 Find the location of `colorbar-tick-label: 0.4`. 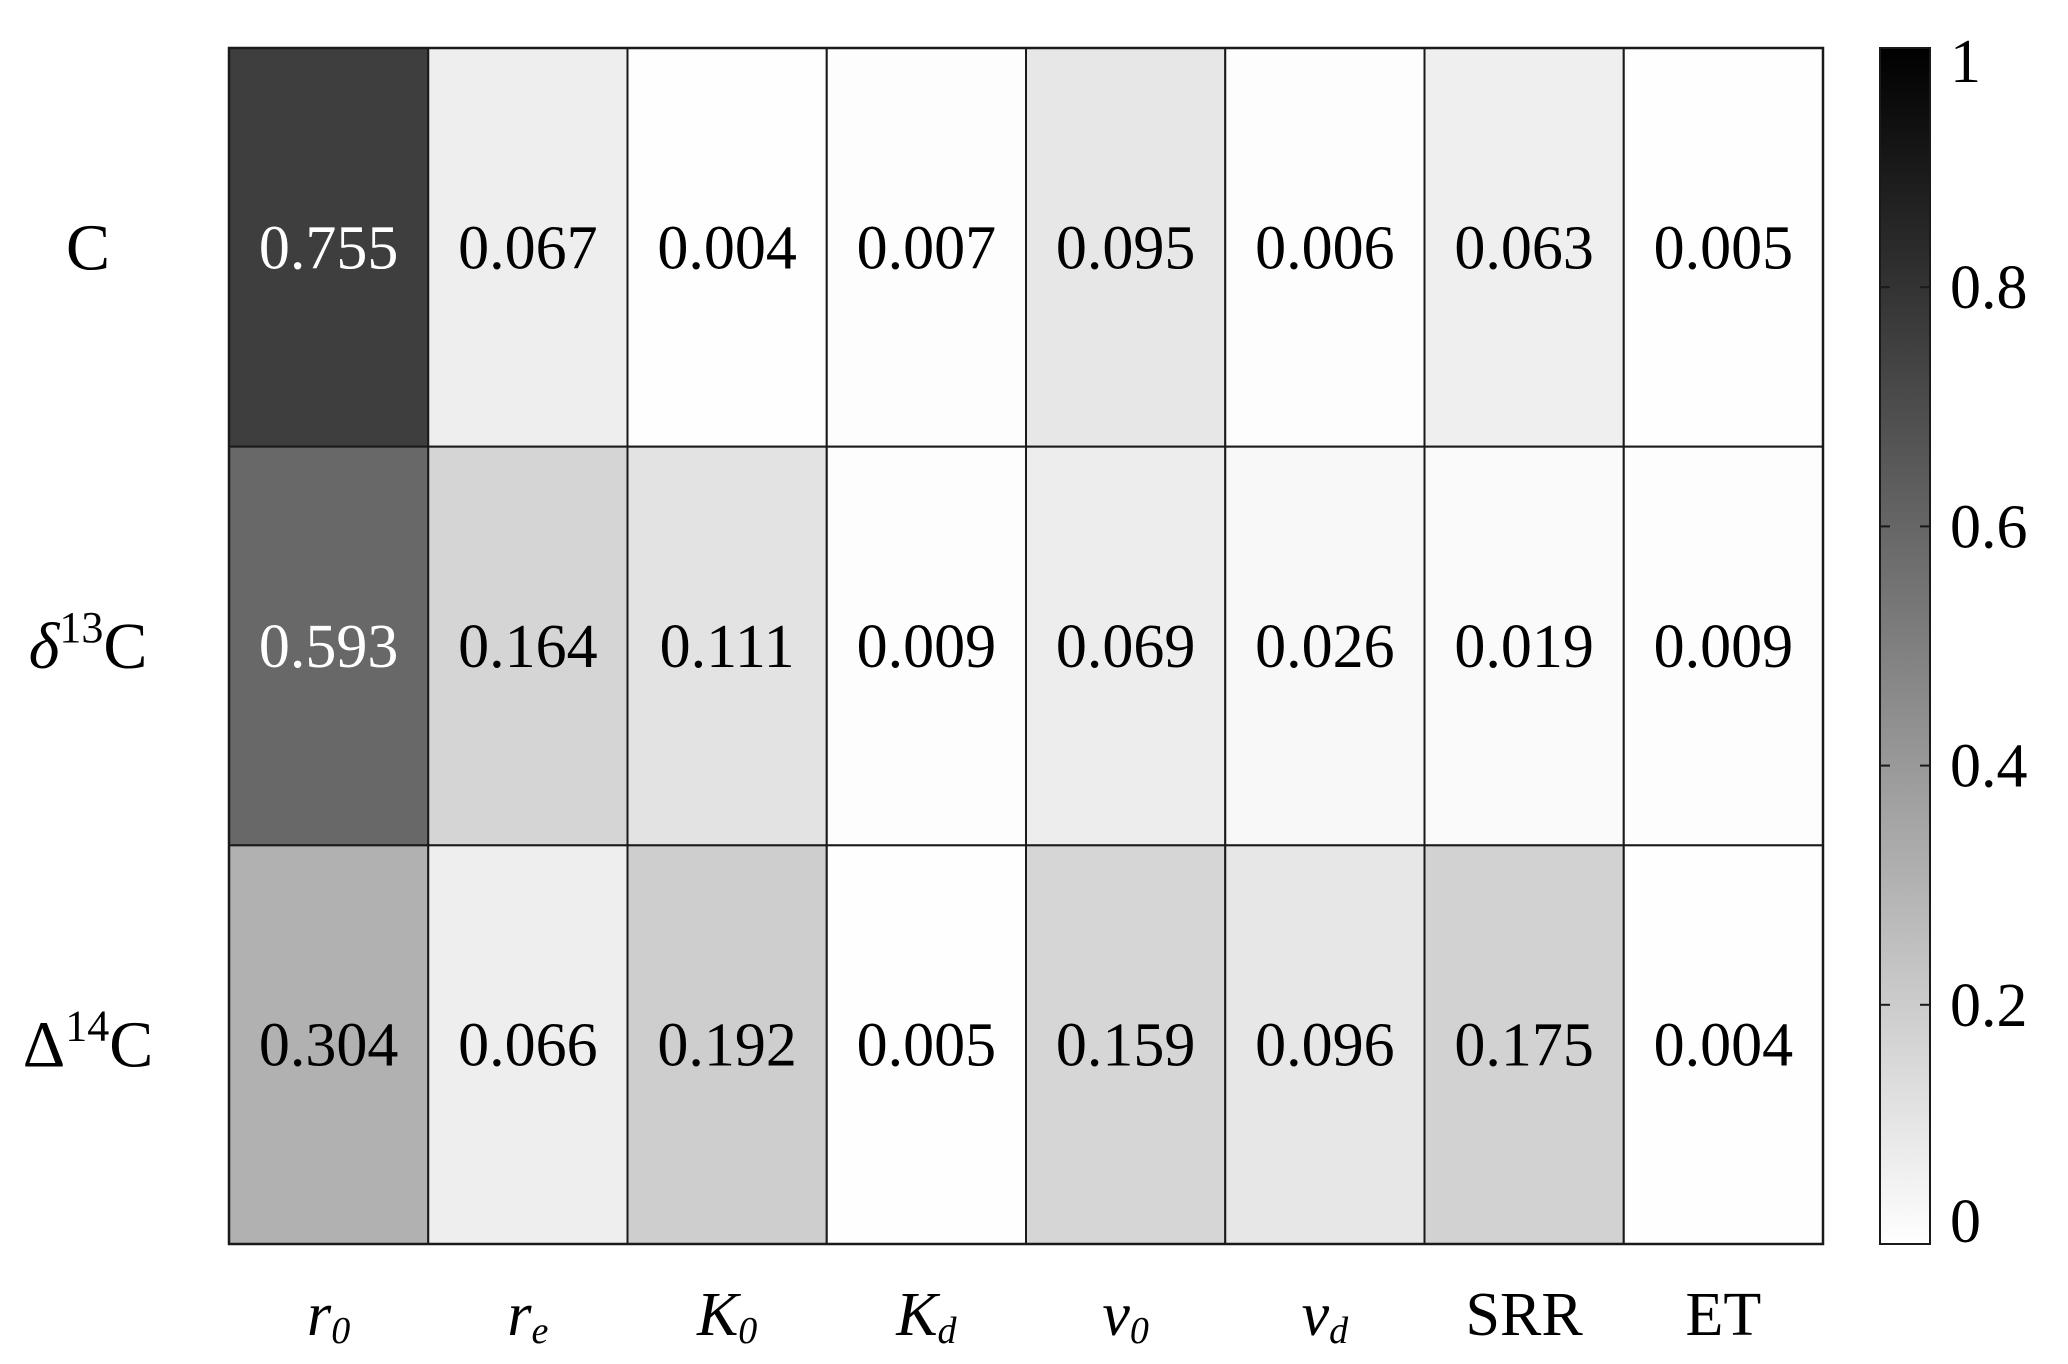

colorbar-tick-label: 0.4 is located at coordinates (1989, 767).